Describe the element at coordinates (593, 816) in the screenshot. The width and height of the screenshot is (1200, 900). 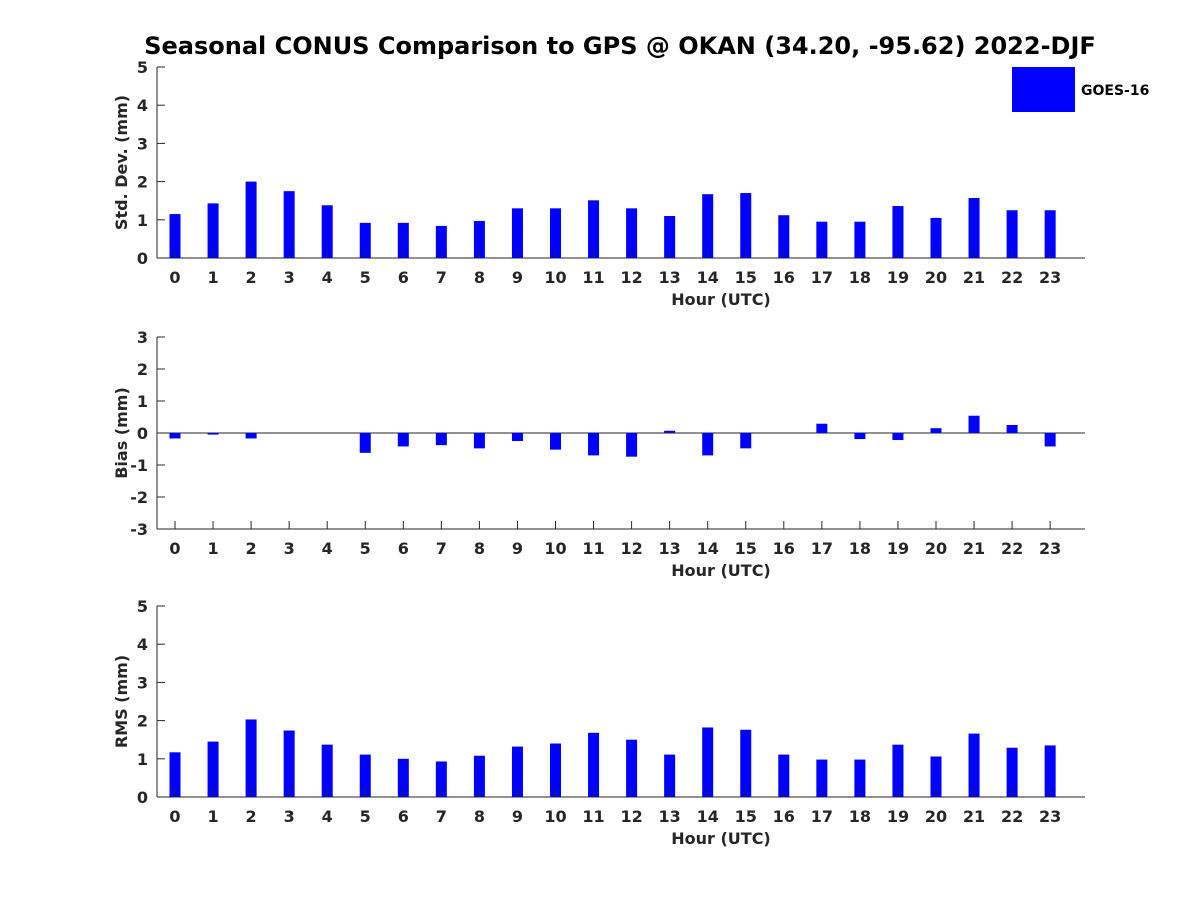
I see `rms-x-tick-label: 11` at that location.